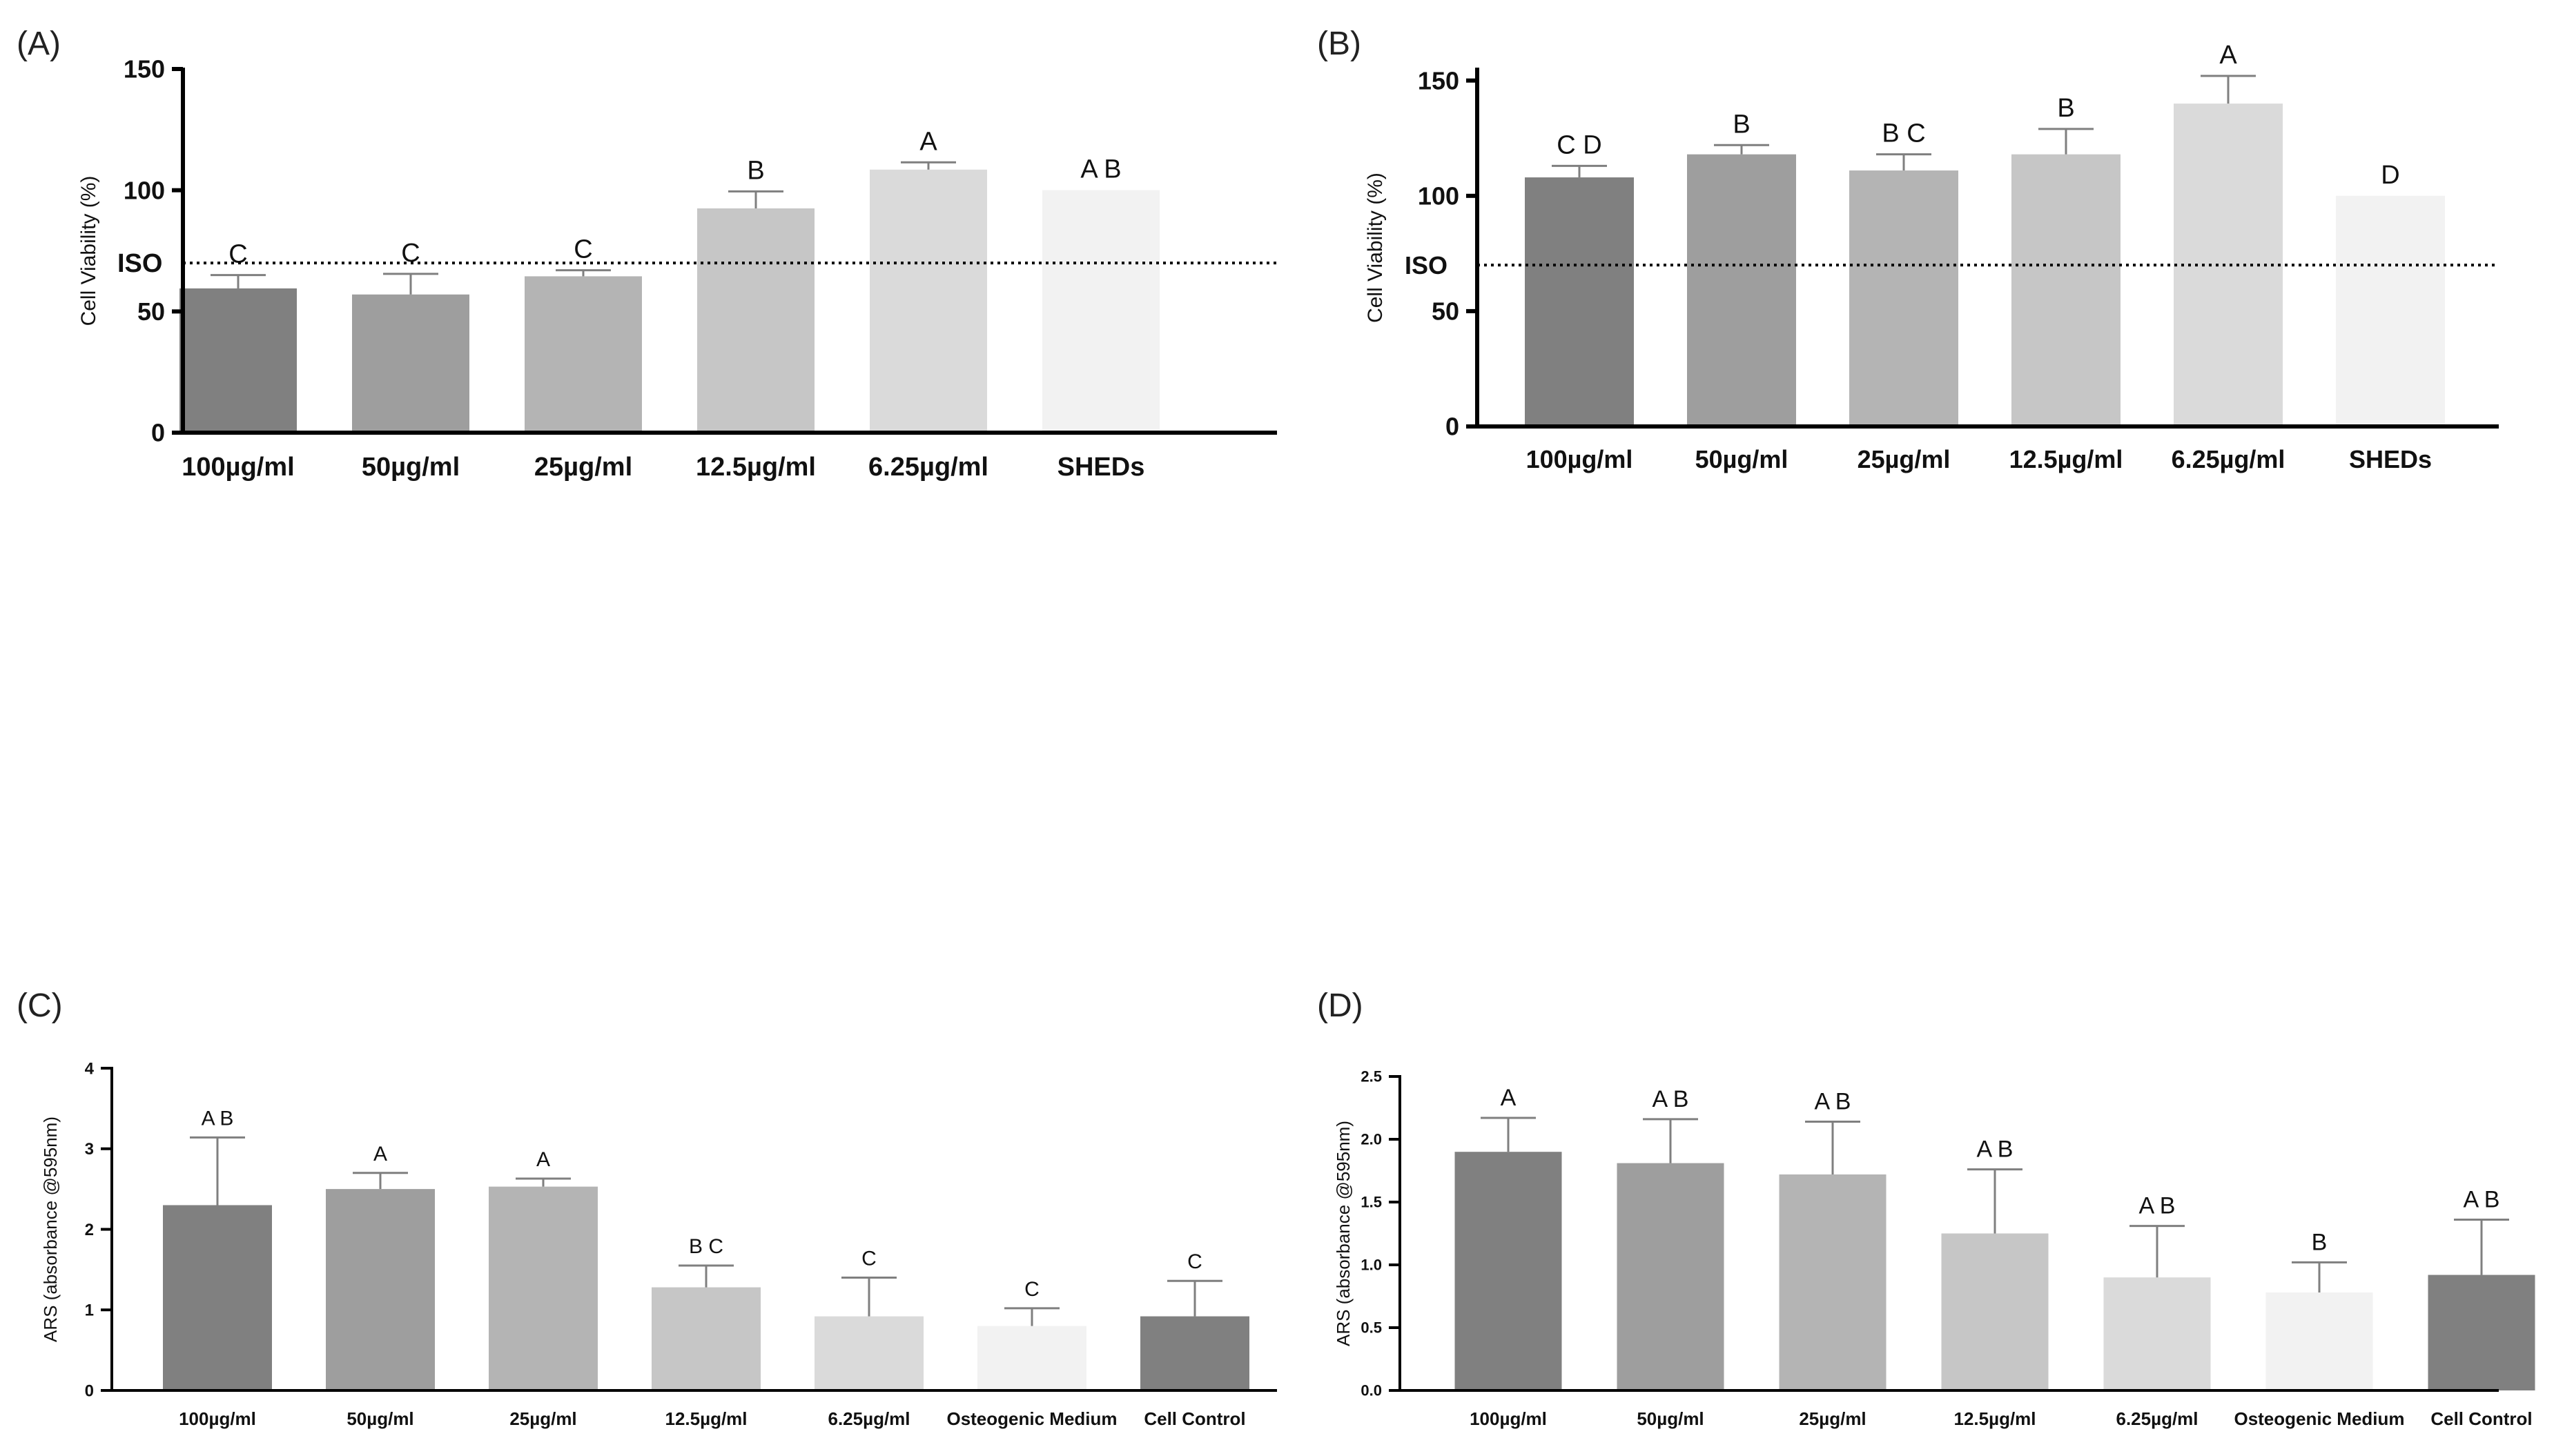  I want to click on p4-xtick-label-3: 25µg/ml, so click(1833, 1418).